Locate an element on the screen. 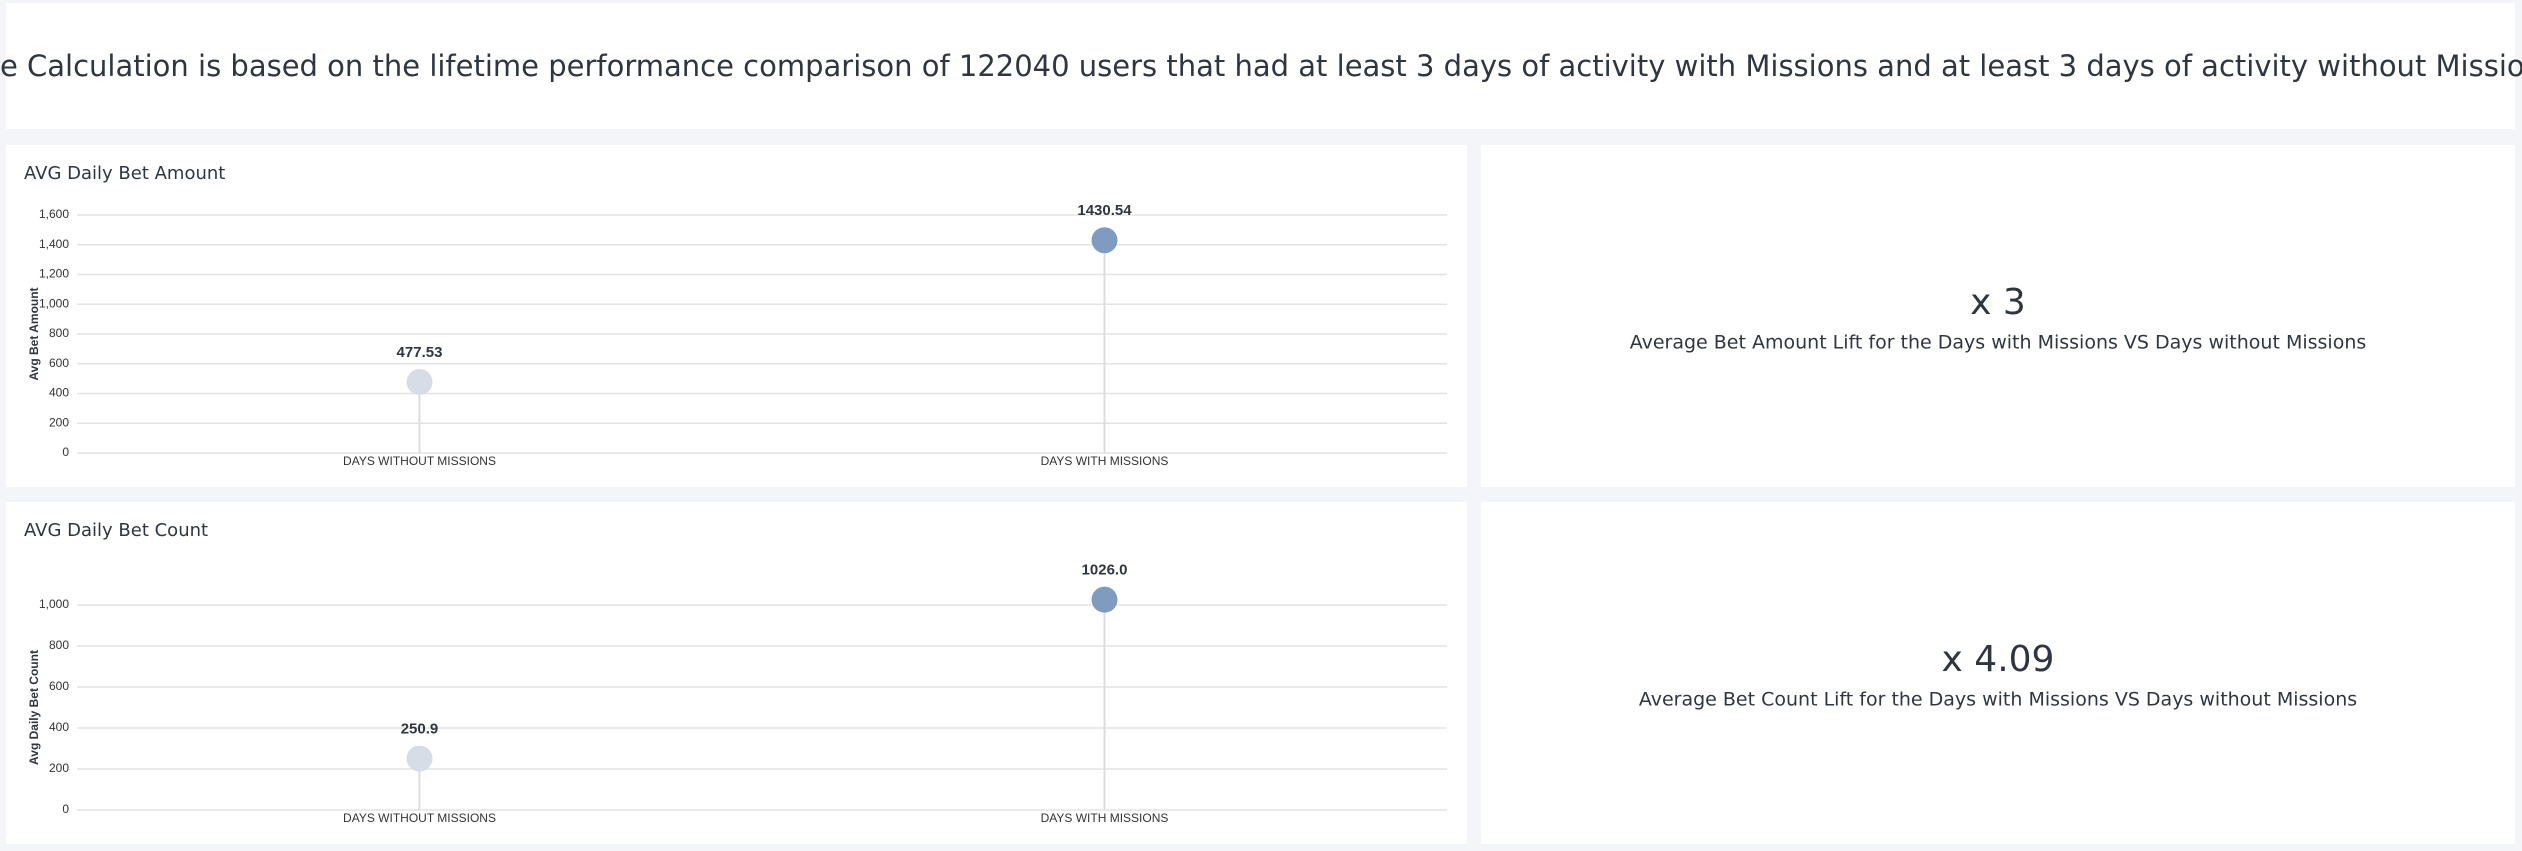  y-tick-label: 1,400 is located at coordinates (54, 244).